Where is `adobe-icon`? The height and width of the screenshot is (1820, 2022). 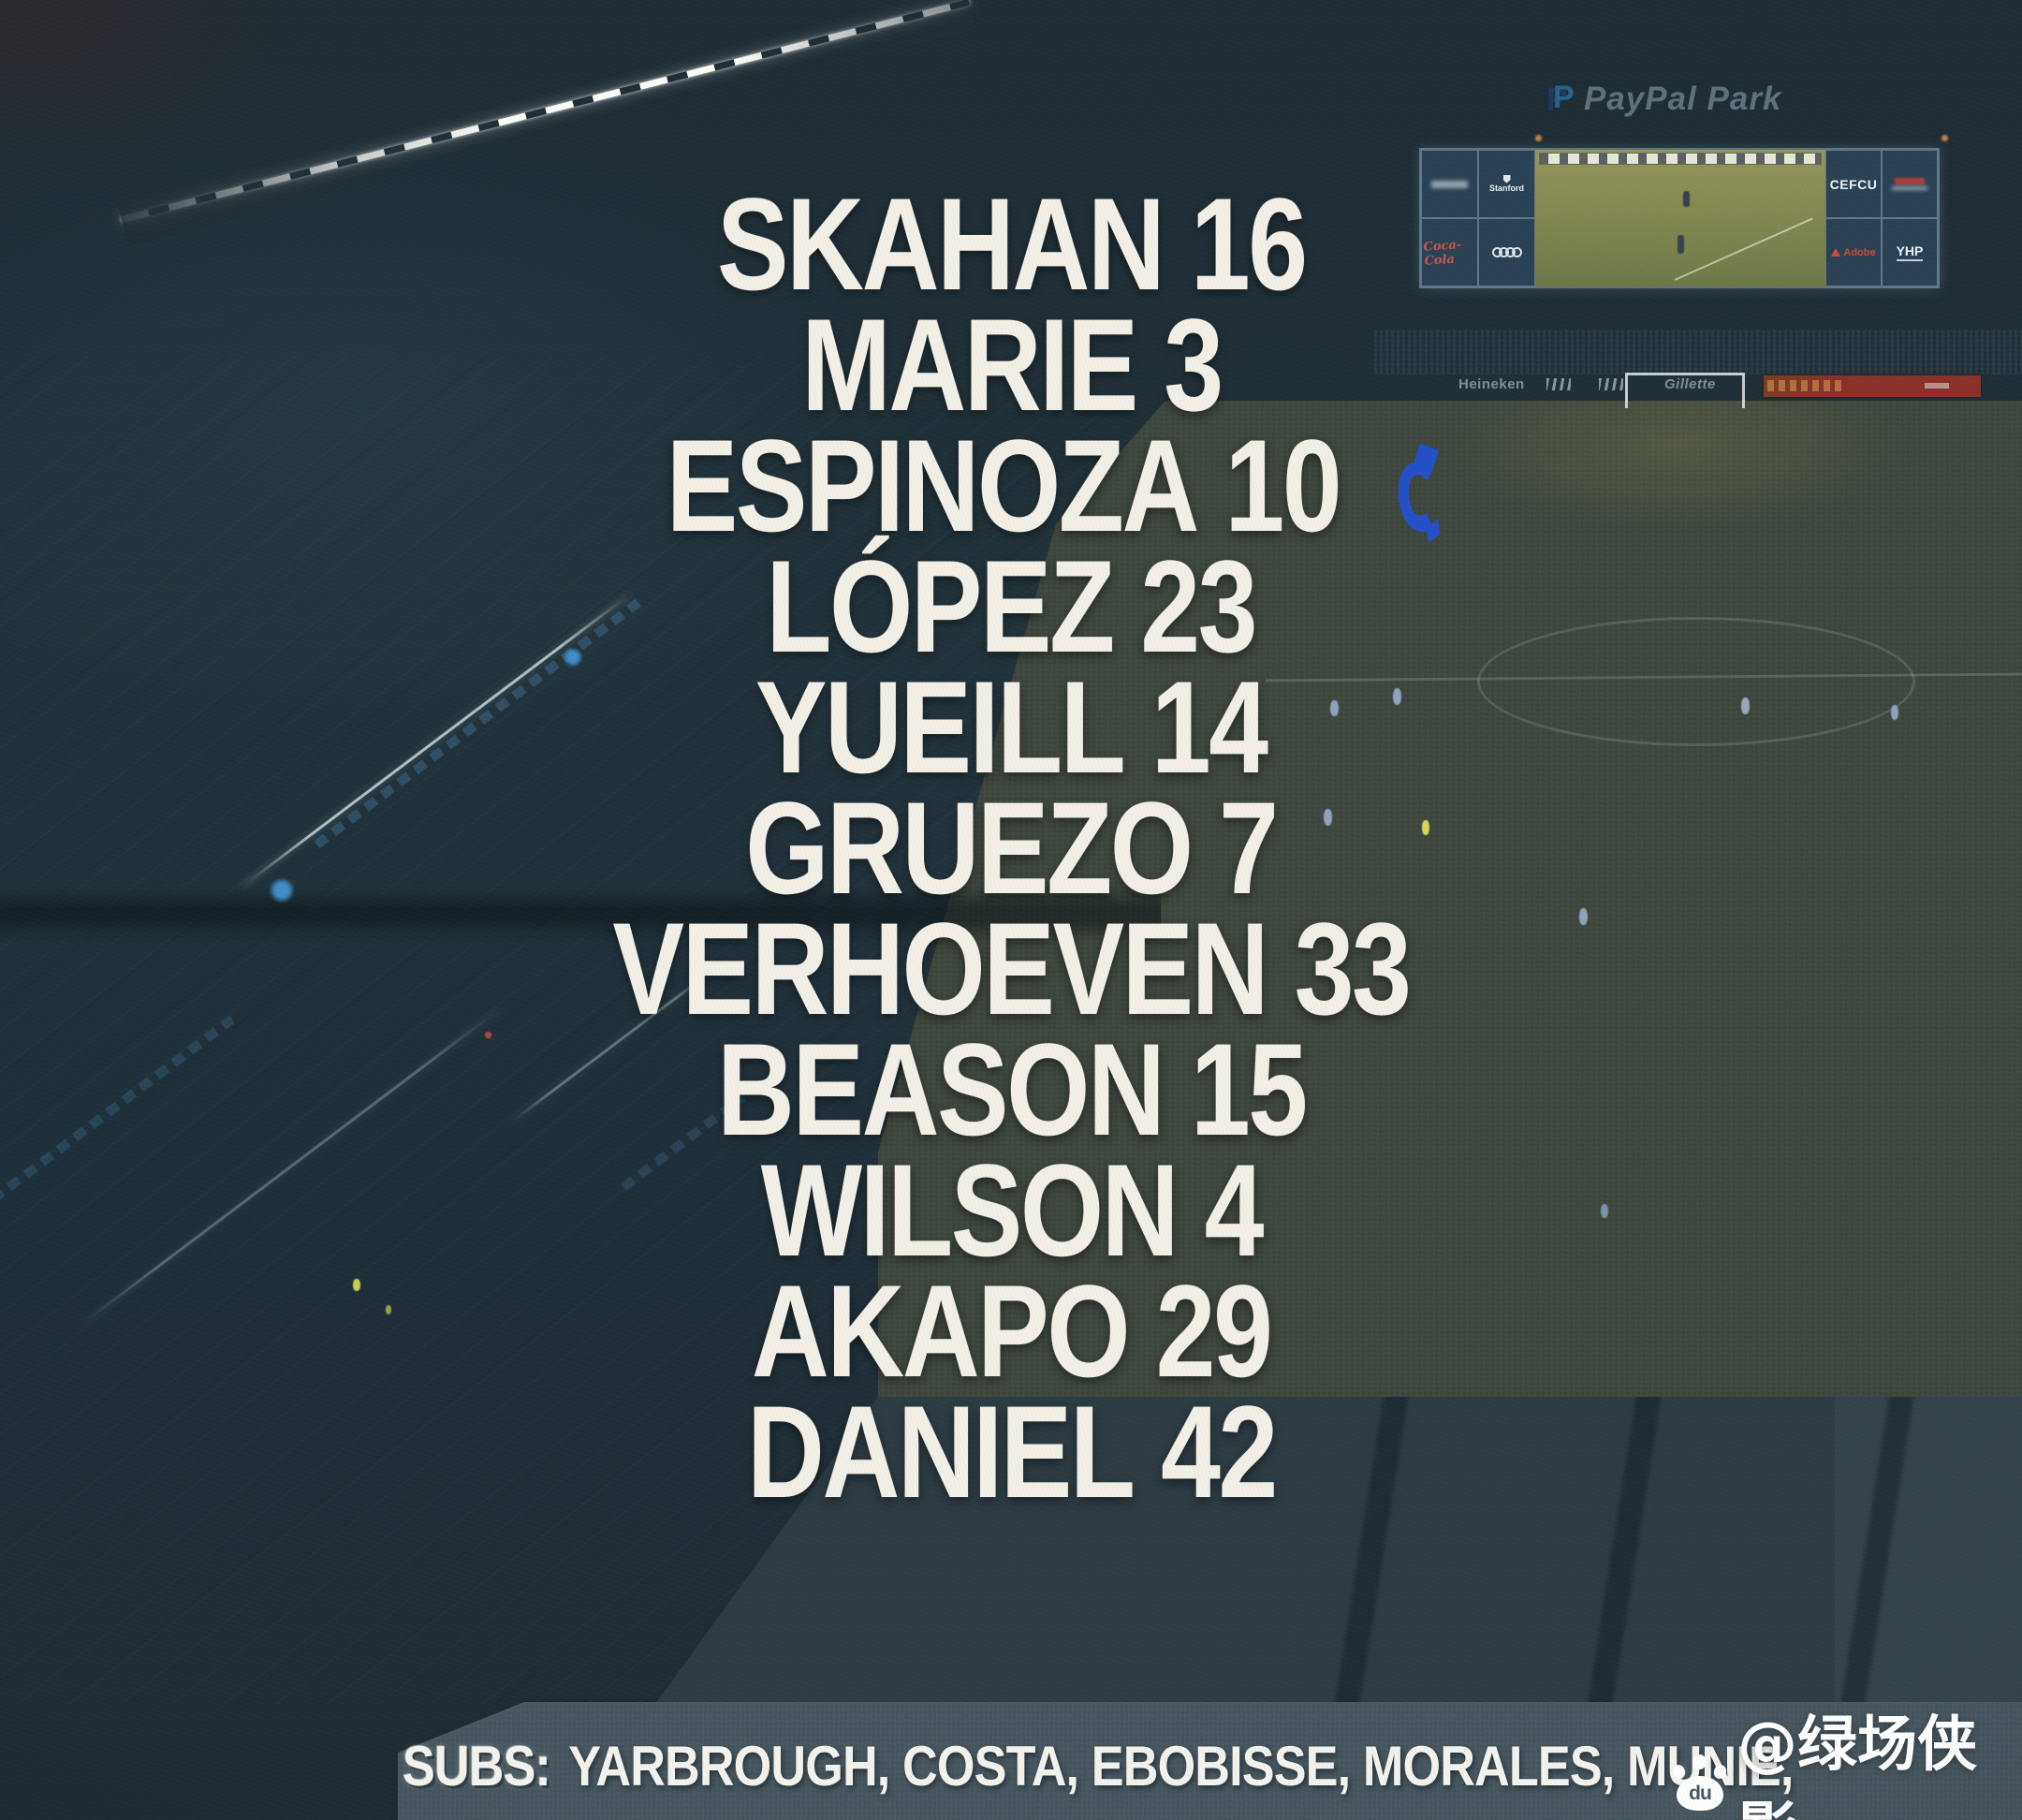 adobe-icon is located at coordinates (1836, 252).